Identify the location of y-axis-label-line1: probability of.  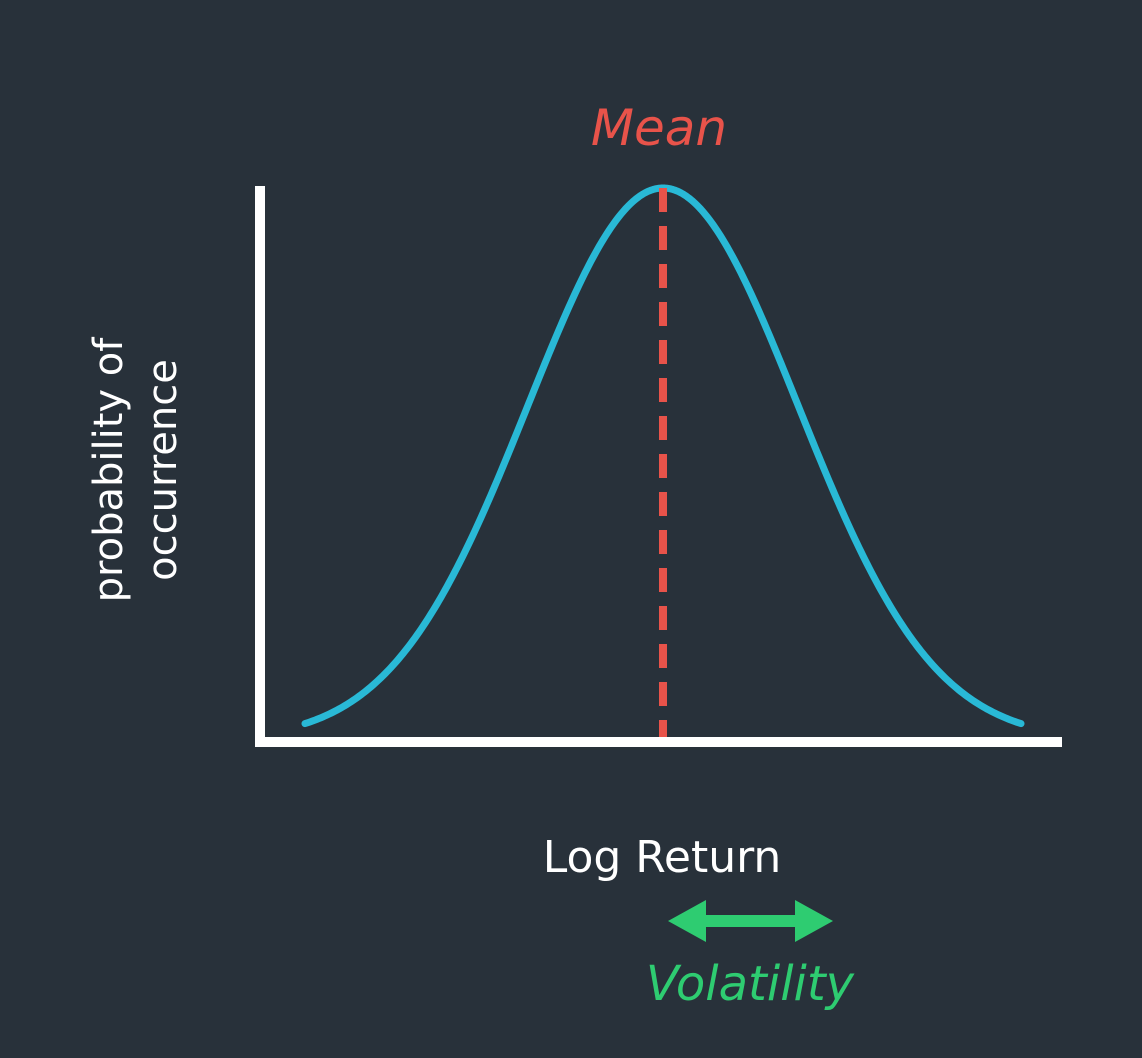
(109, 470).